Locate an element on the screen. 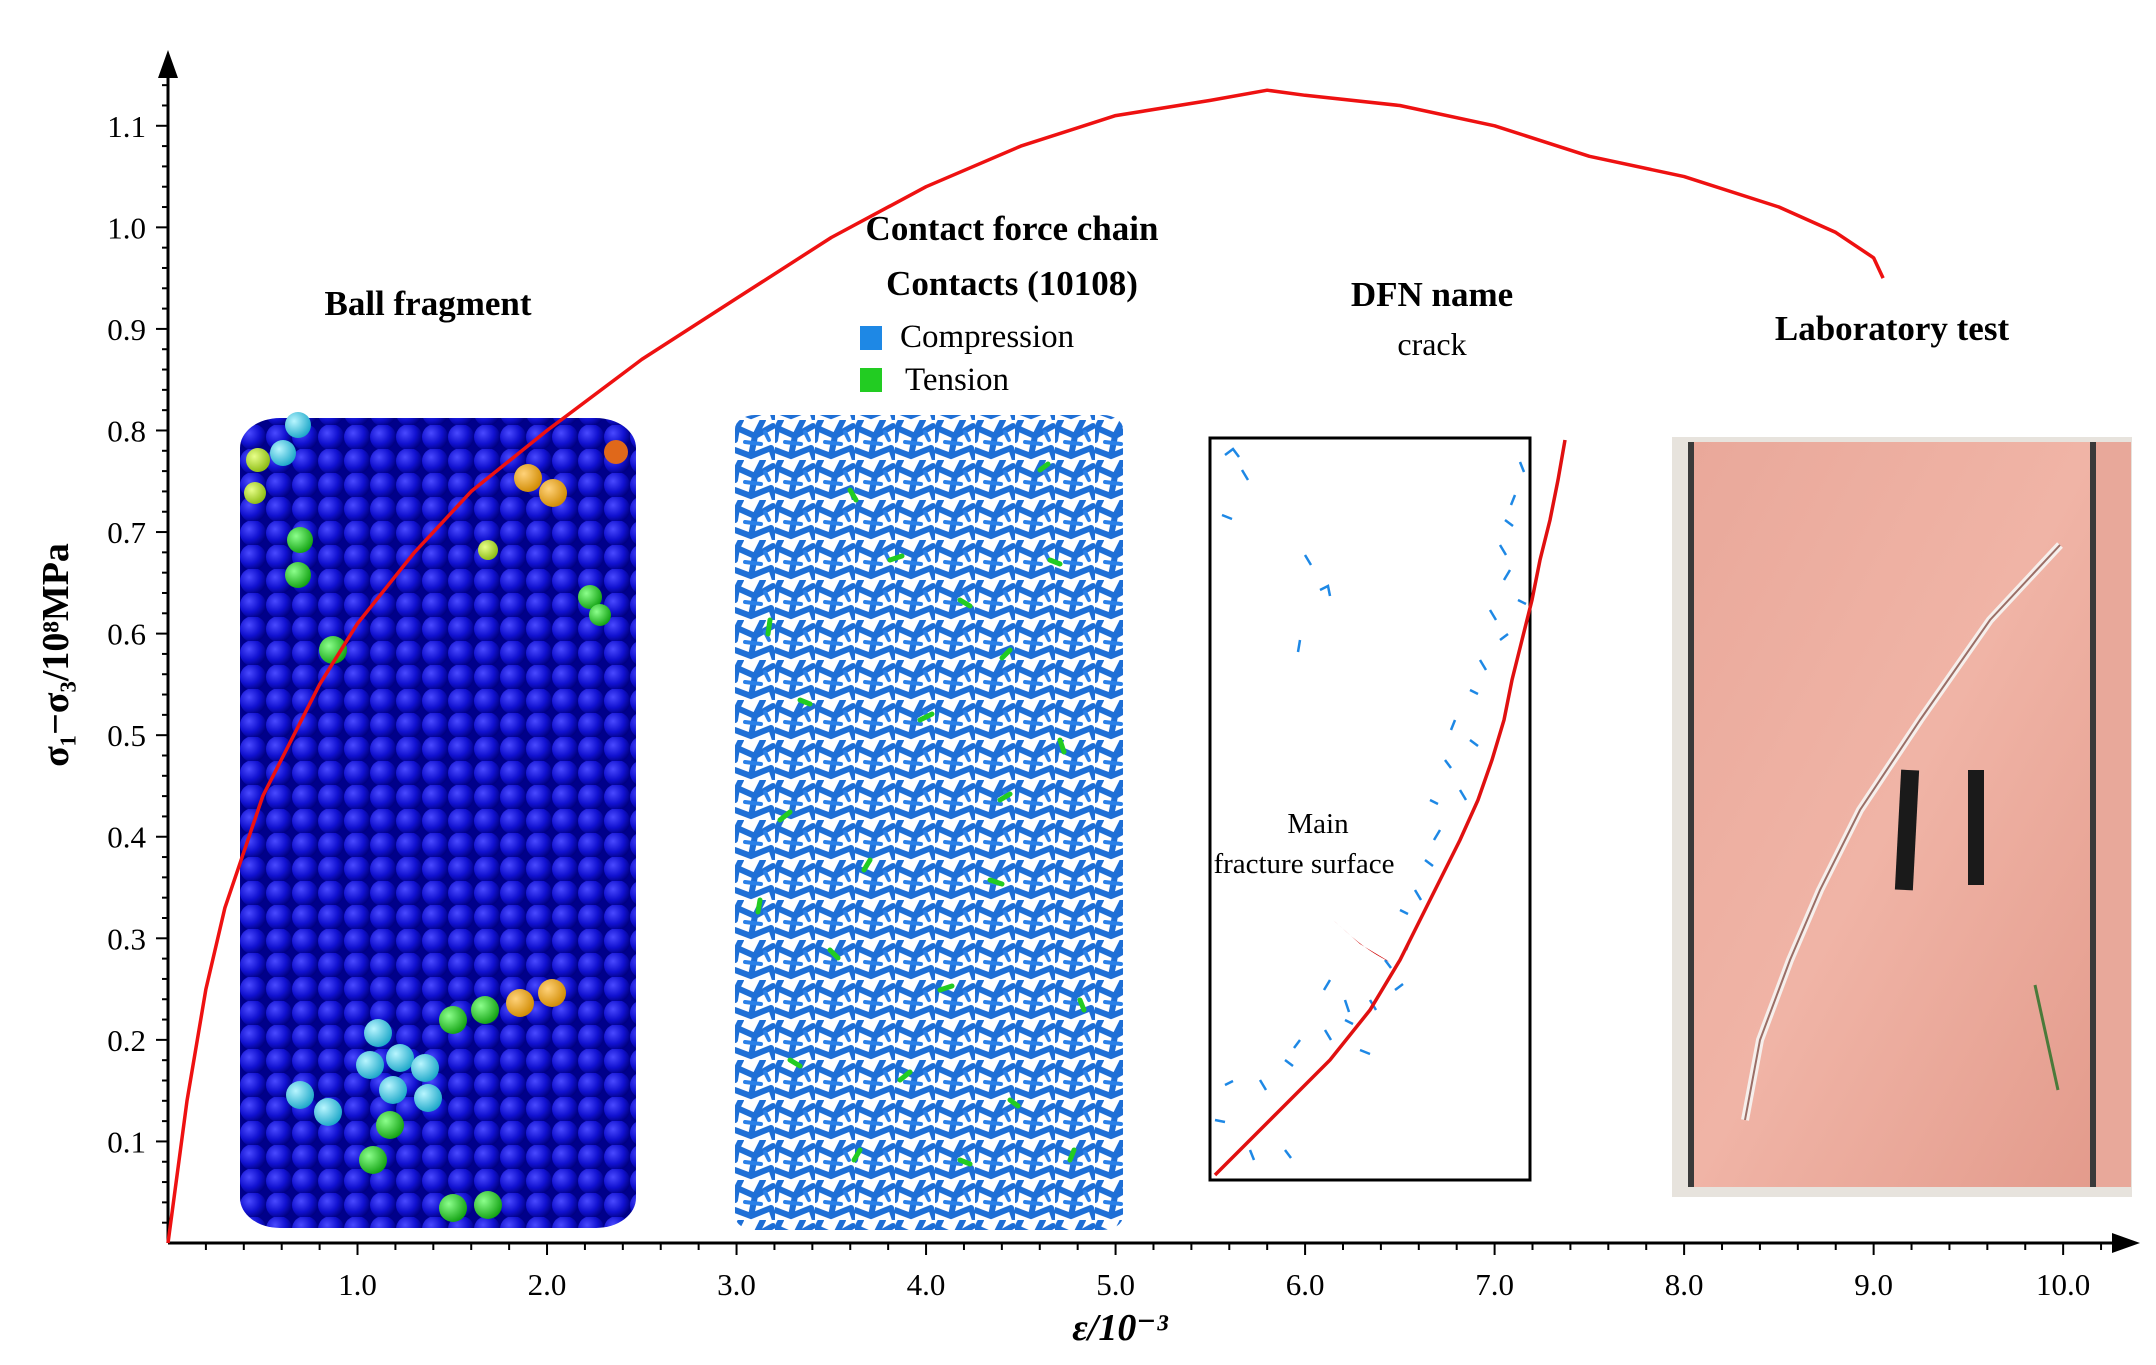 The width and height of the screenshot is (2156, 1365). y-tick-label: 0.2 is located at coordinates (126, 1040).